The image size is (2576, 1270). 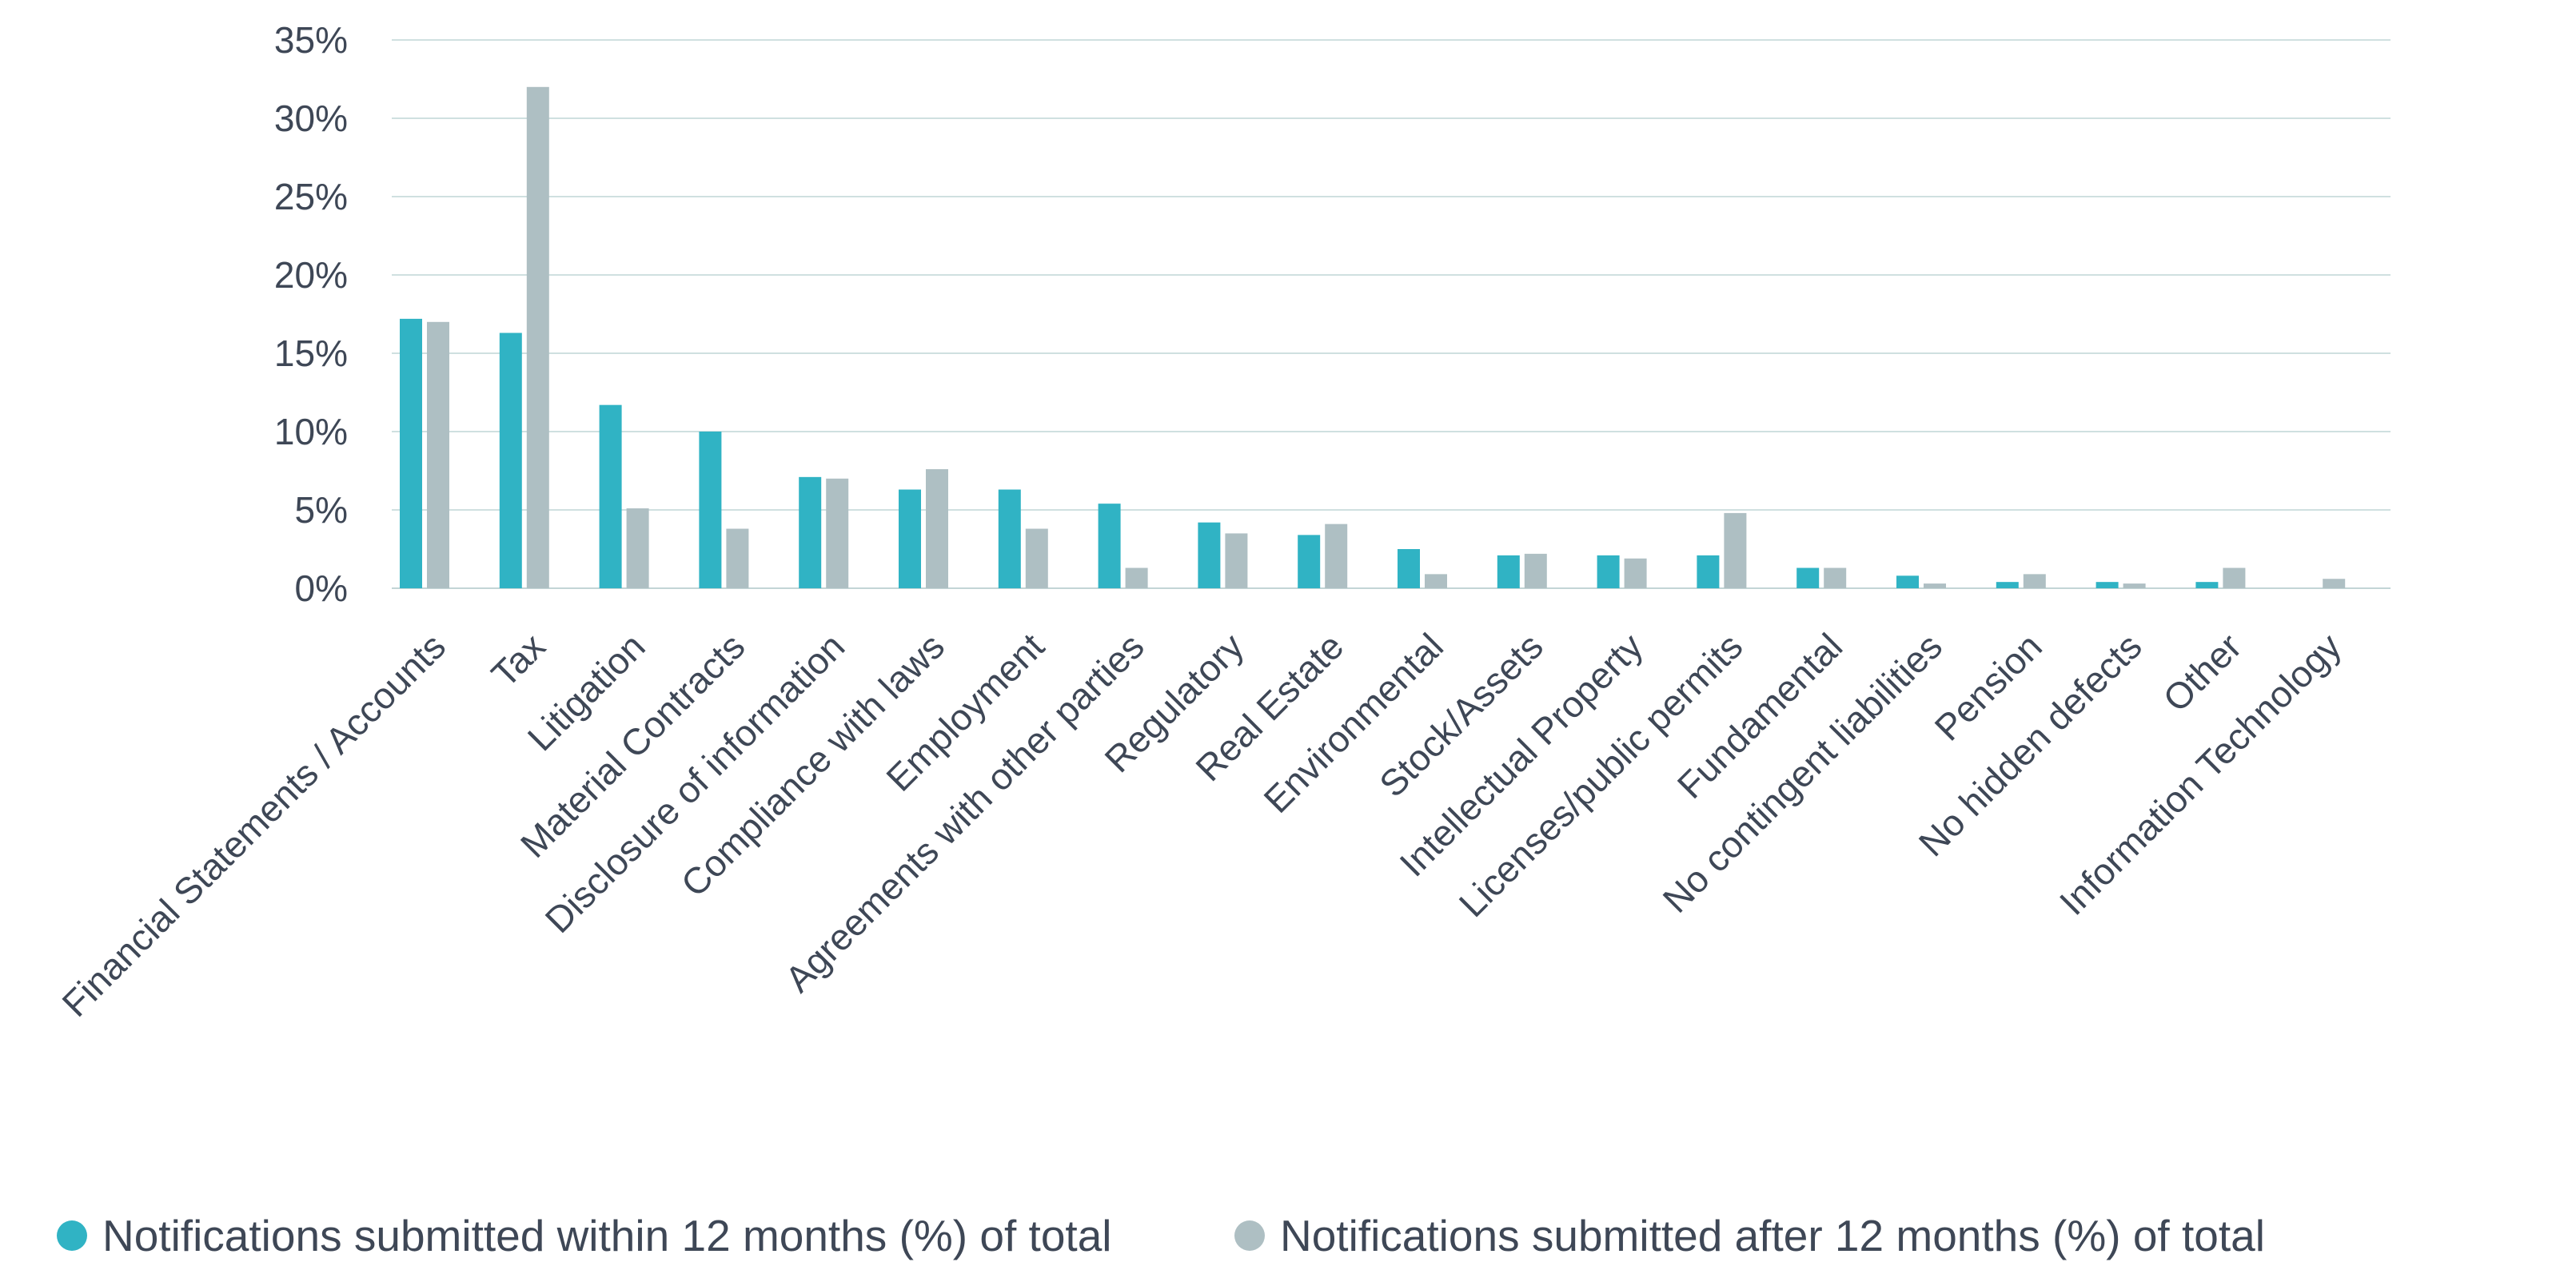 What do you see at coordinates (321, 588) in the screenshot?
I see `y-tick-label: 0%` at bounding box center [321, 588].